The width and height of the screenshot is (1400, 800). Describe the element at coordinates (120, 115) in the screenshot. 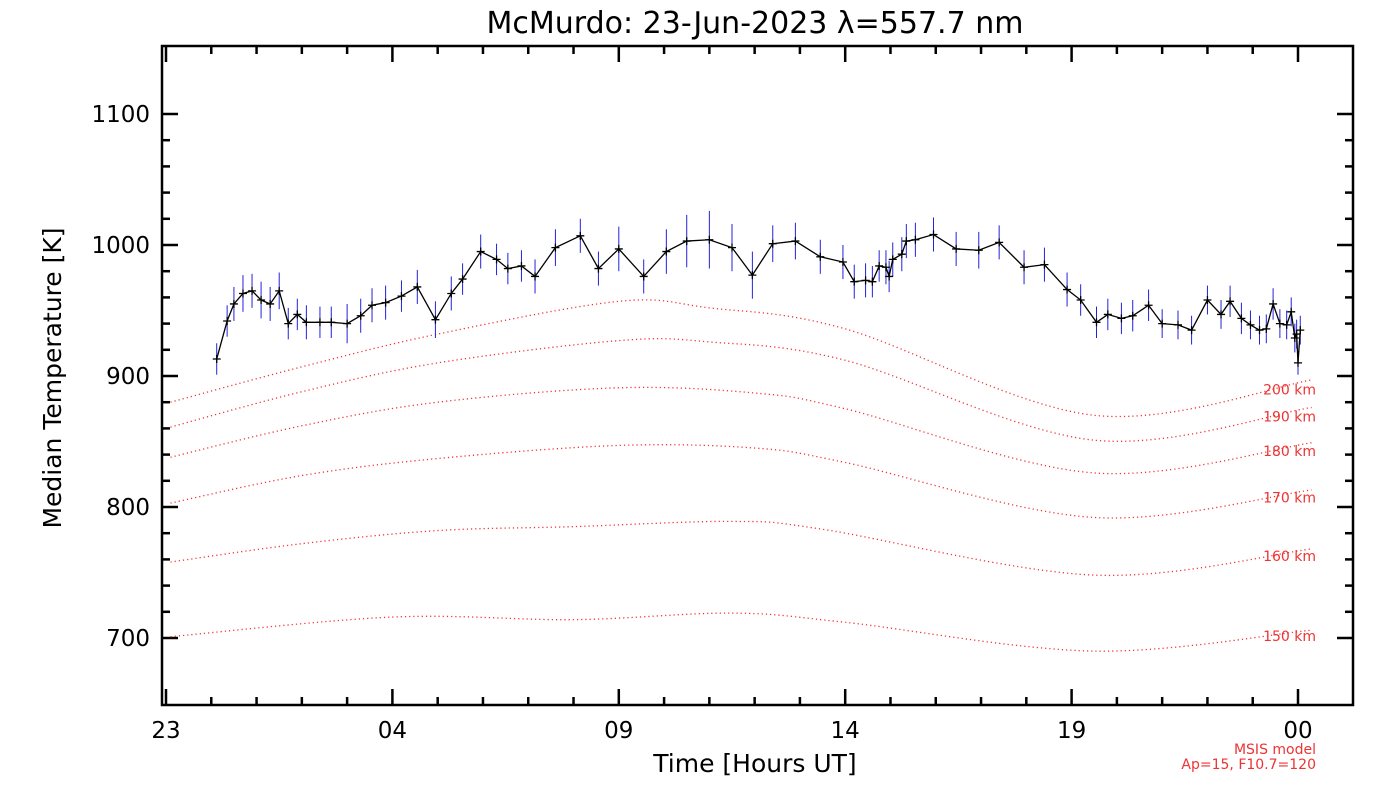

I see `y-tick-label: 1100` at that location.